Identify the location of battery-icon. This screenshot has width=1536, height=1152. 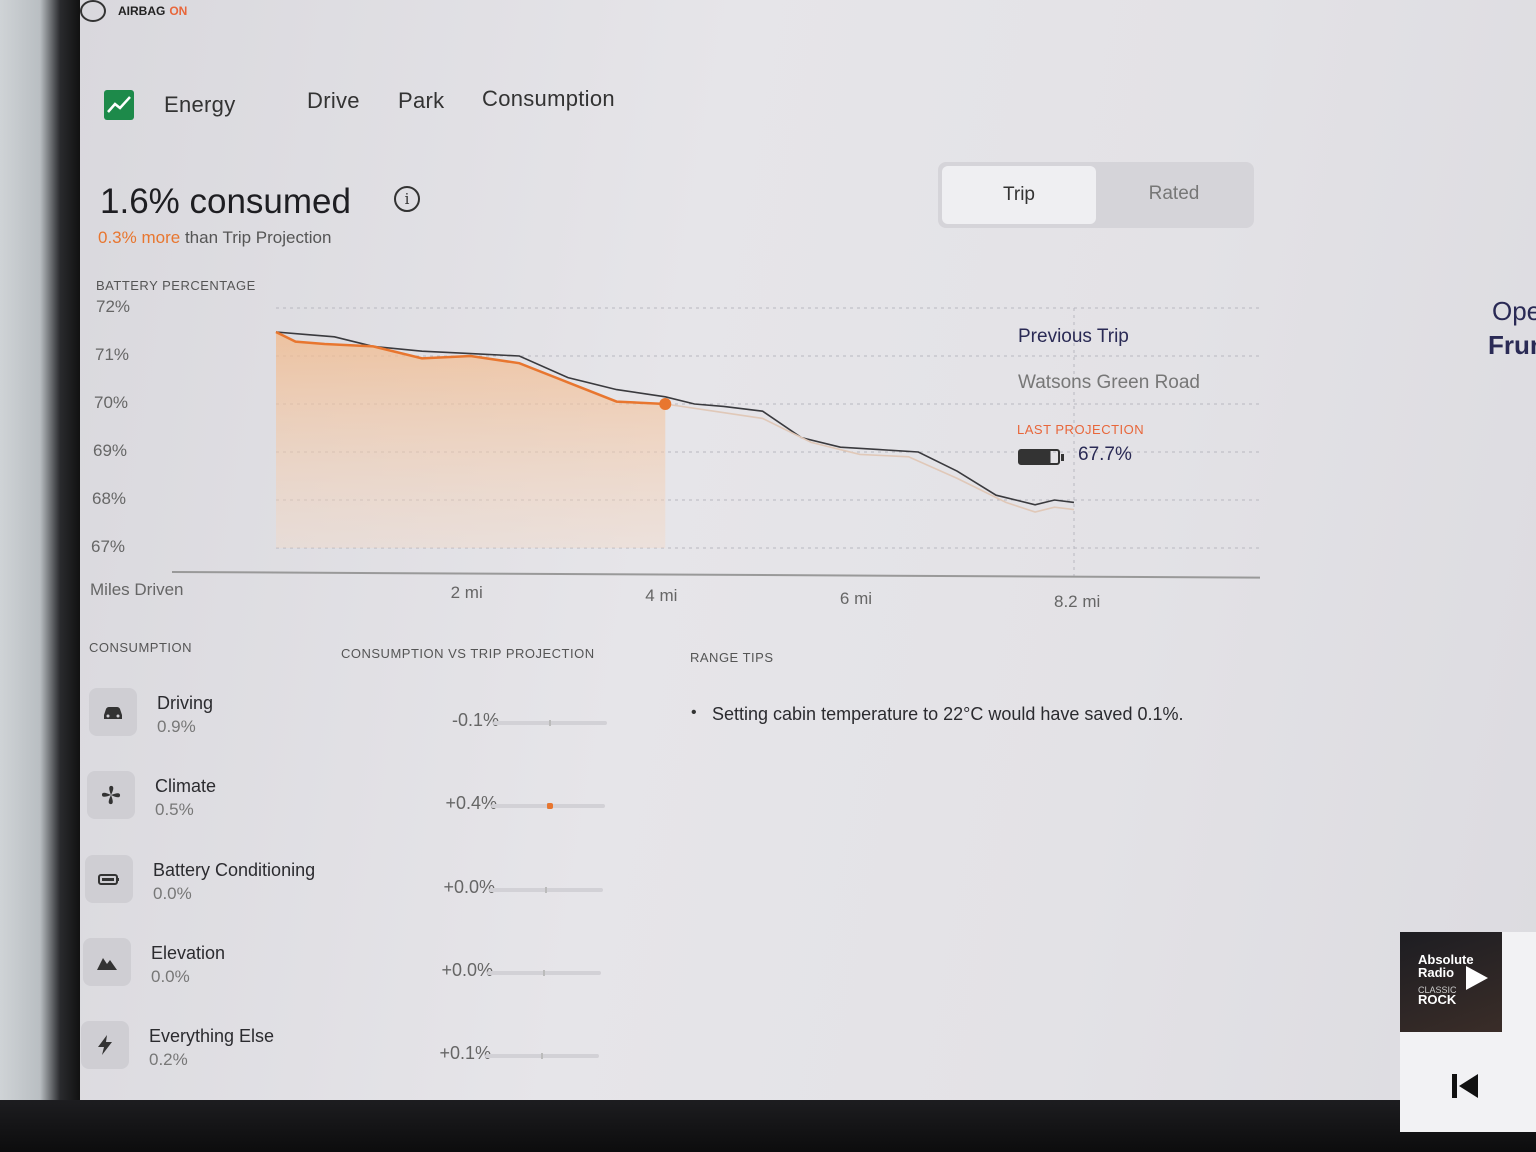
(1041, 457).